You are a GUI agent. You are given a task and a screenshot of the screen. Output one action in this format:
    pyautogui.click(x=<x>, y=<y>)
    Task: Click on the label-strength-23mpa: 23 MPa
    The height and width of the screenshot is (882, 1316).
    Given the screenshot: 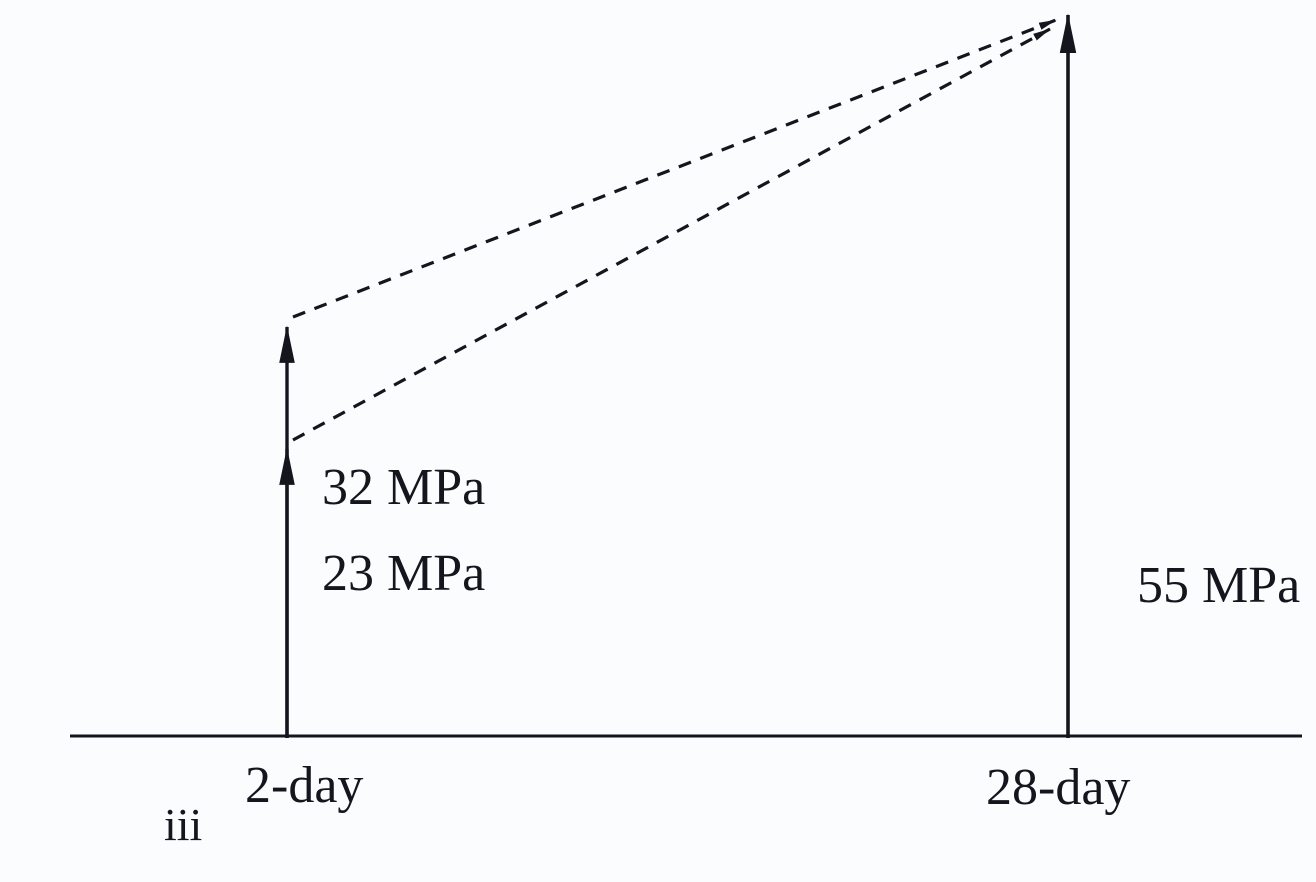 What is the action you would take?
    pyautogui.click(x=404, y=573)
    